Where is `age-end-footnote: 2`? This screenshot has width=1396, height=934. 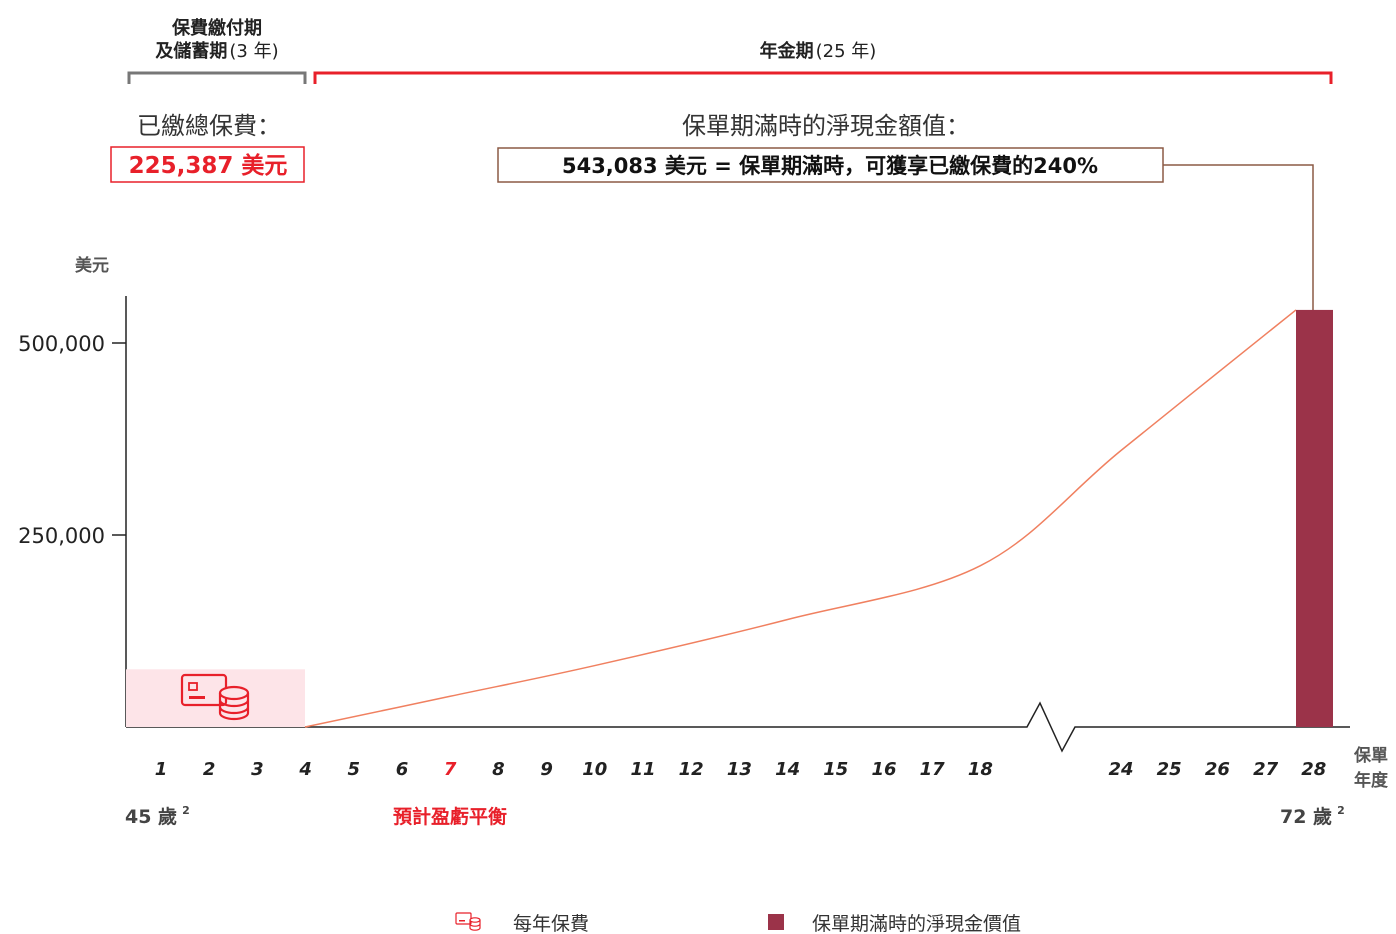
age-end-footnote: 2 is located at coordinates (1341, 810).